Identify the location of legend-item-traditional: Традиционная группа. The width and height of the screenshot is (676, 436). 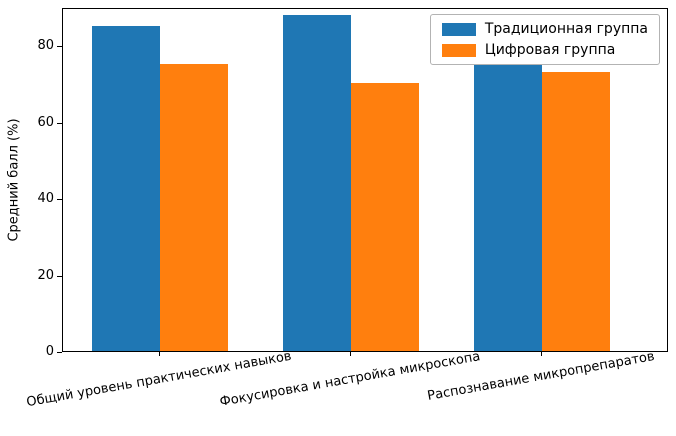
(544, 29).